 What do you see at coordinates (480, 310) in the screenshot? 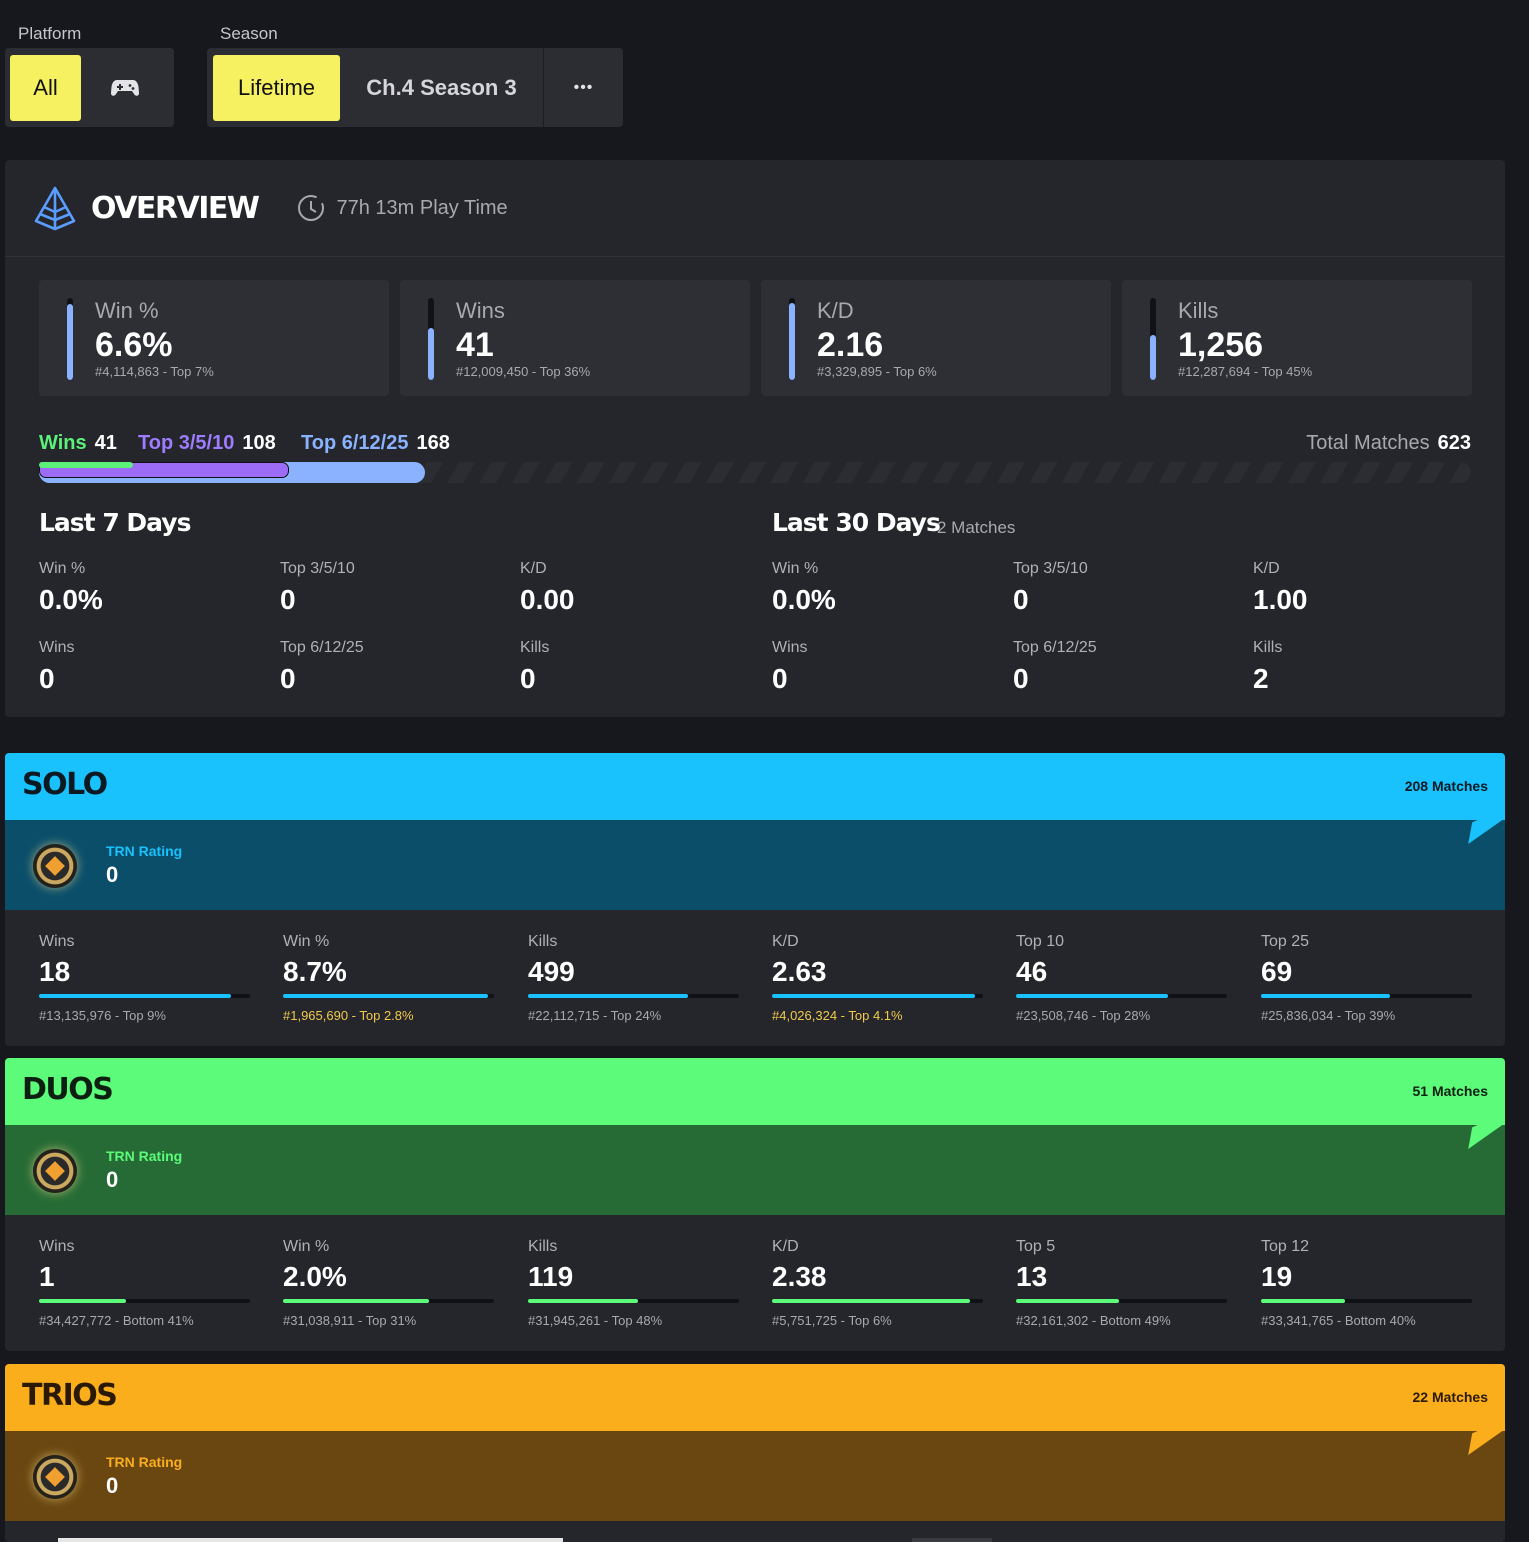
I see `stat-card-label: Wins` at bounding box center [480, 310].